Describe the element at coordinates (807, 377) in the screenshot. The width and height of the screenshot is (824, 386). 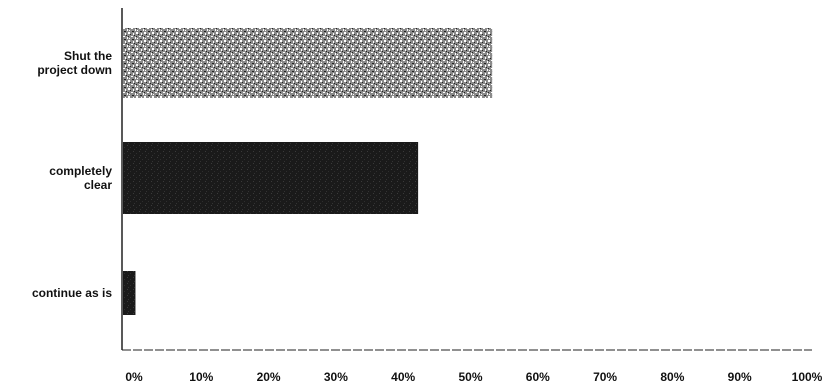
I see `x-tick-label: 100%` at that location.